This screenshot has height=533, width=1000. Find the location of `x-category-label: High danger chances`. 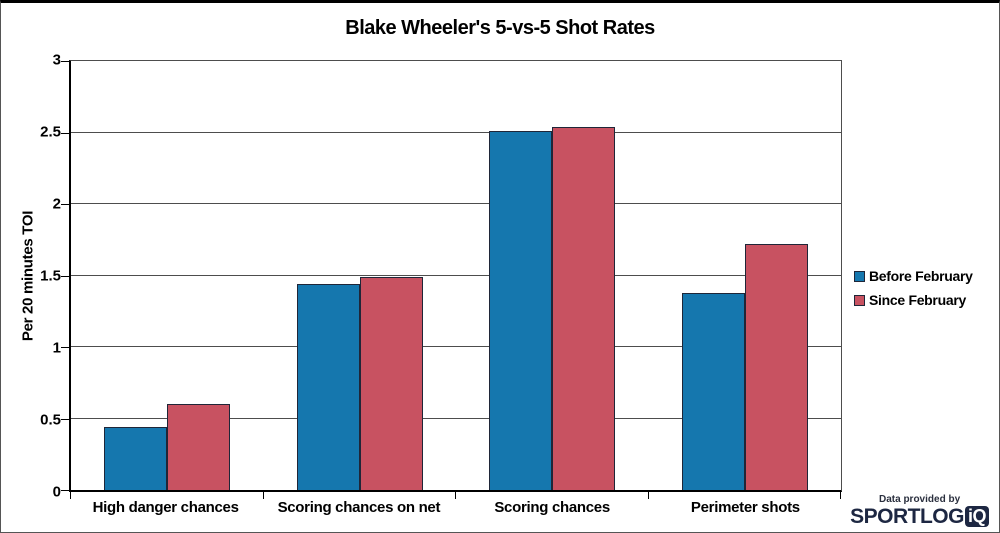

x-category-label: High danger chances is located at coordinates (165, 507).